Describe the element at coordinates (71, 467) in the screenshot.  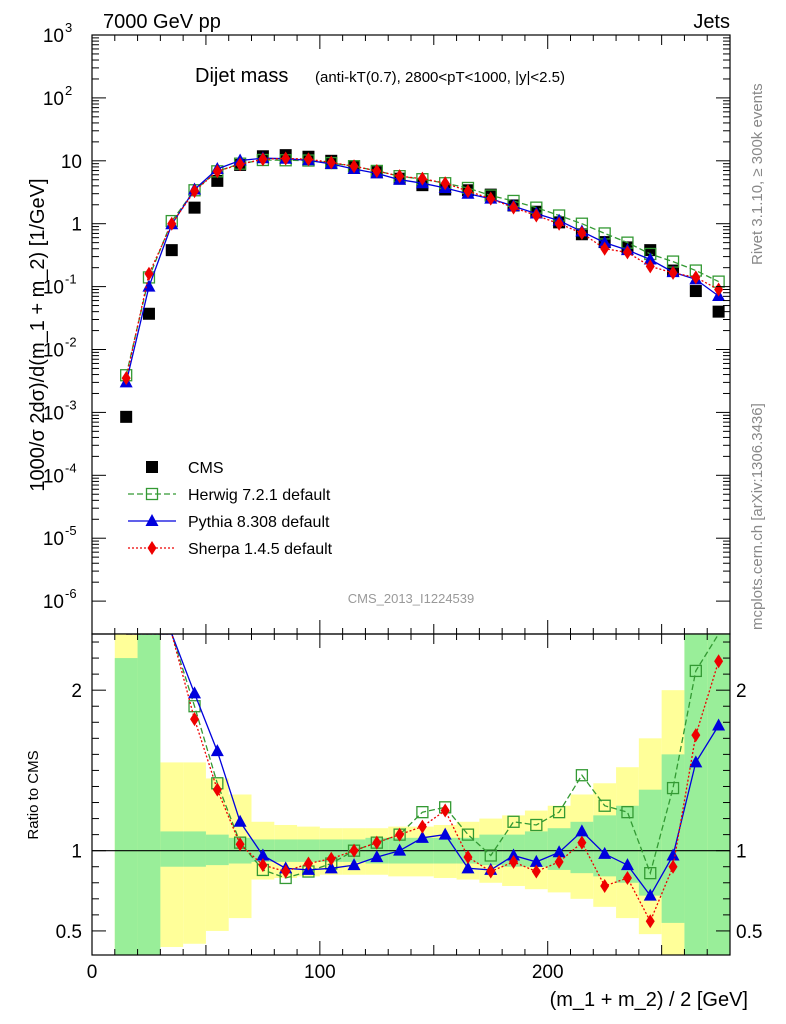
I see `y-tick-exponent: -4` at that location.